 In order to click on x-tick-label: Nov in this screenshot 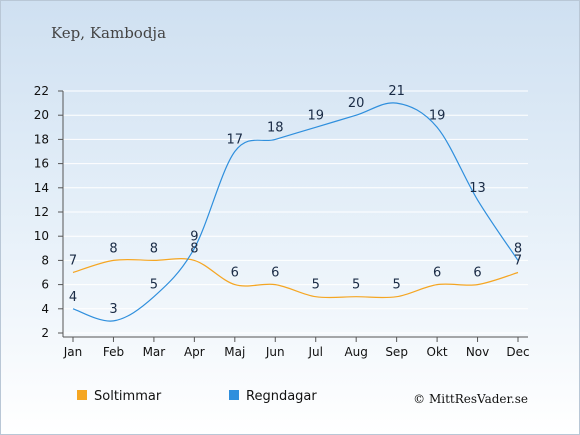, I will do `click(477, 352)`.